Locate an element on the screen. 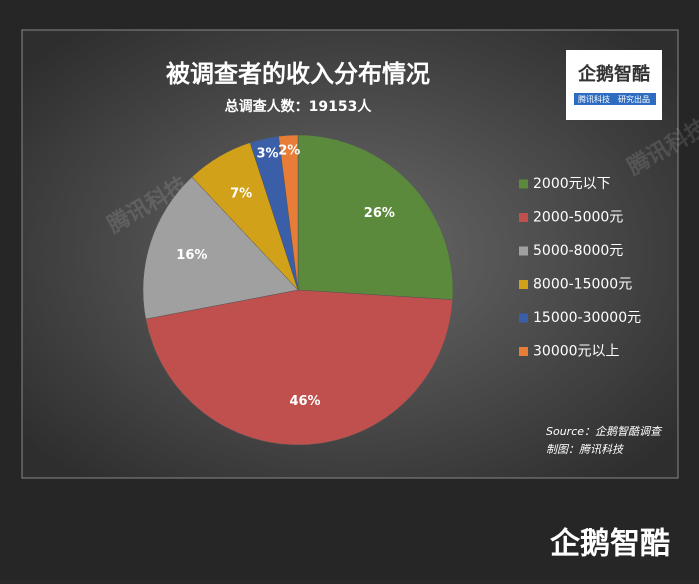 The height and width of the screenshot is (584, 699). data-label: 16% is located at coordinates (191, 255).